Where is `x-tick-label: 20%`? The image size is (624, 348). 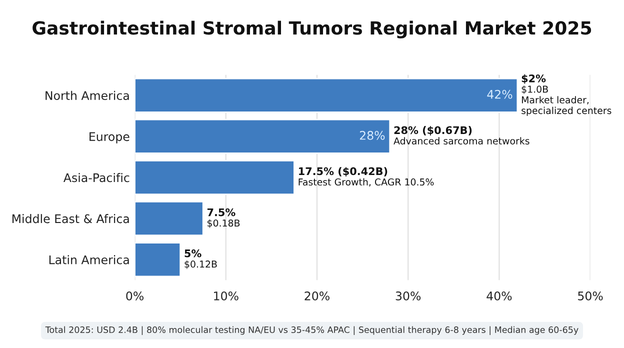
x-tick-label: 20% is located at coordinates (317, 295).